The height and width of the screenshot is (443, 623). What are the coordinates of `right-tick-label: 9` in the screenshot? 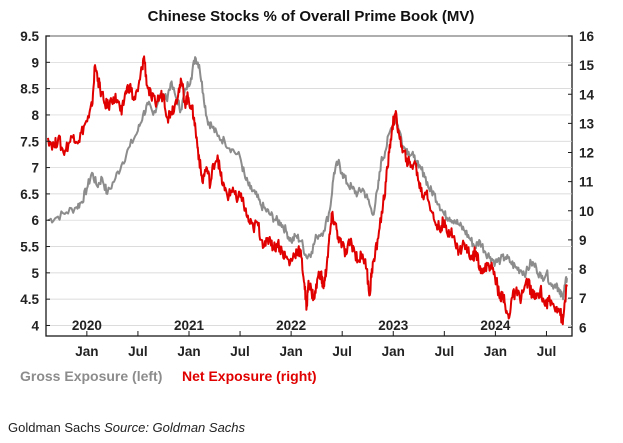 It's located at (583, 240).